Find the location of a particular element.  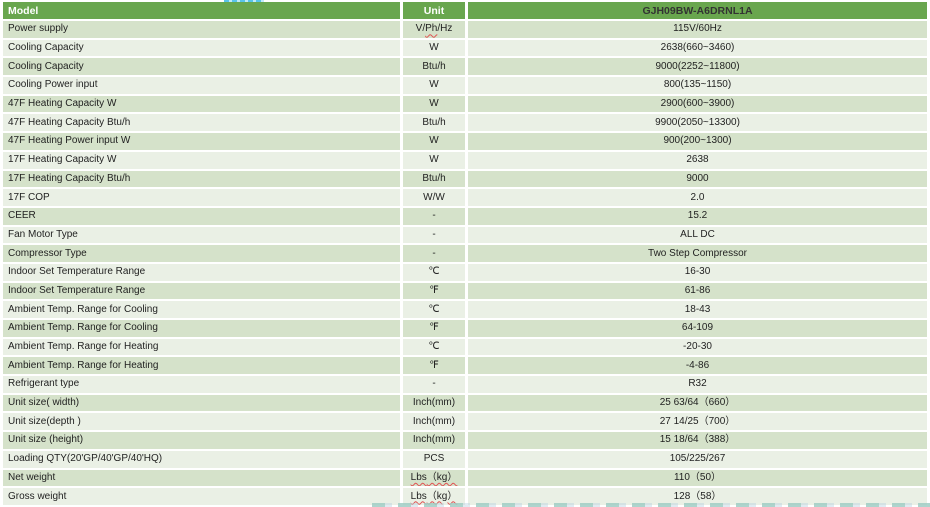

spec-value: R32 is located at coordinates (697, 384).